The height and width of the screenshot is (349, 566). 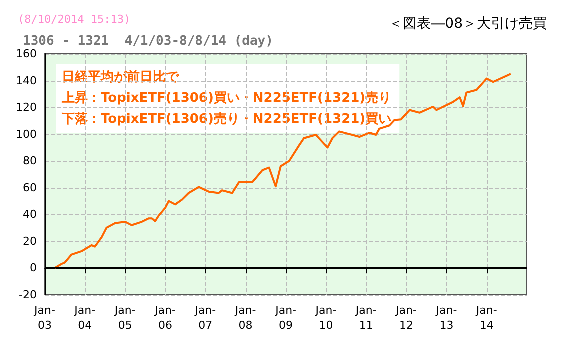 What do you see at coordinates (205, 318) in the screenshot?
I see `x-tick-label: Jan- 07` at bounding box center [205, 318].